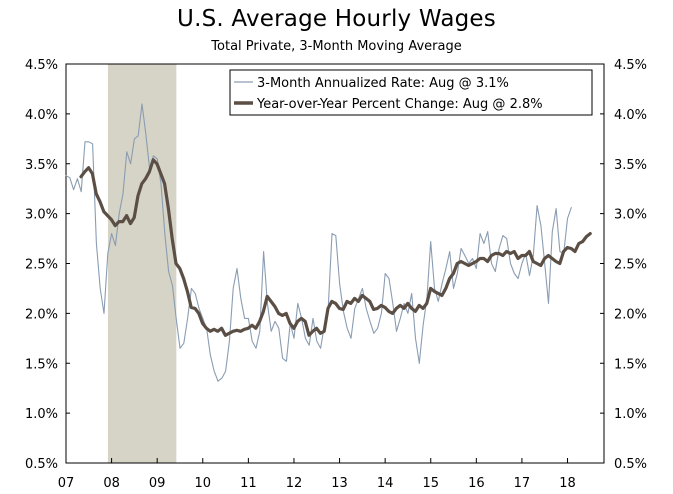  I want to click on y-tick-label-right: 1.0%, so click(630, 414).